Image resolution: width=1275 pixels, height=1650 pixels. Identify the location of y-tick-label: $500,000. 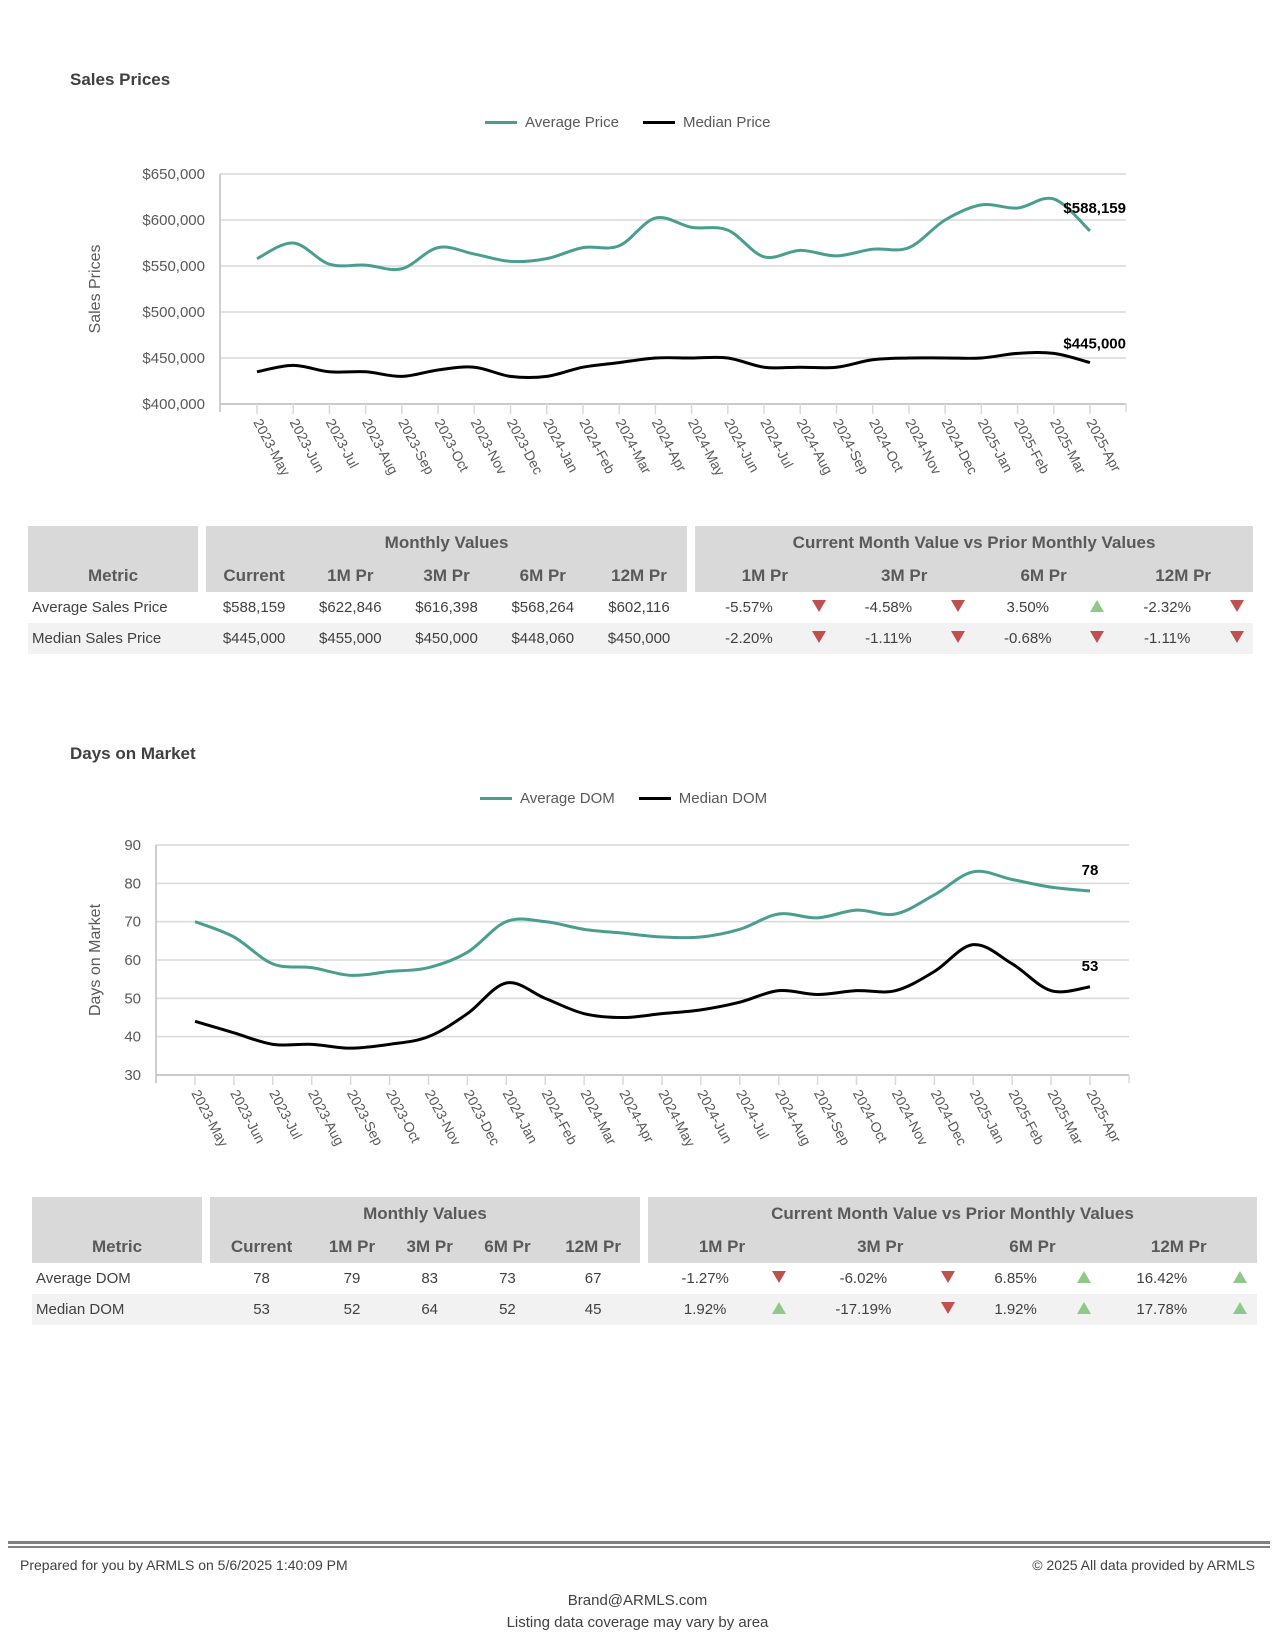
(173, 312).